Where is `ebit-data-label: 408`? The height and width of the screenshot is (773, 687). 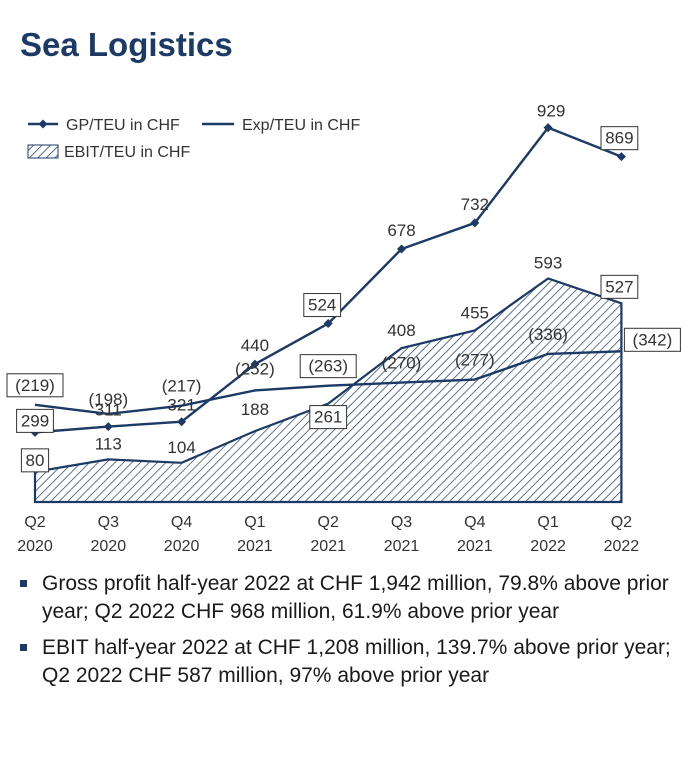
ebit-data-label: 408 is located at coordinates (401, 330).